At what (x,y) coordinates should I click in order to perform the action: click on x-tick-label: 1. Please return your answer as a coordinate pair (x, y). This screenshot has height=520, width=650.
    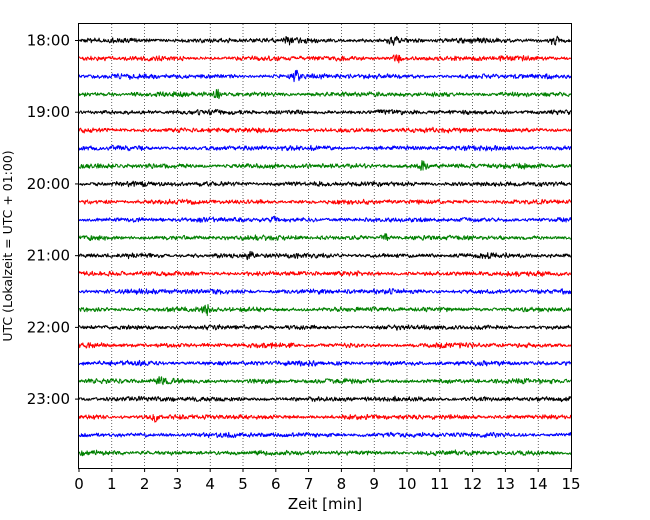
    Looking at the image, I should click on (112, 484).